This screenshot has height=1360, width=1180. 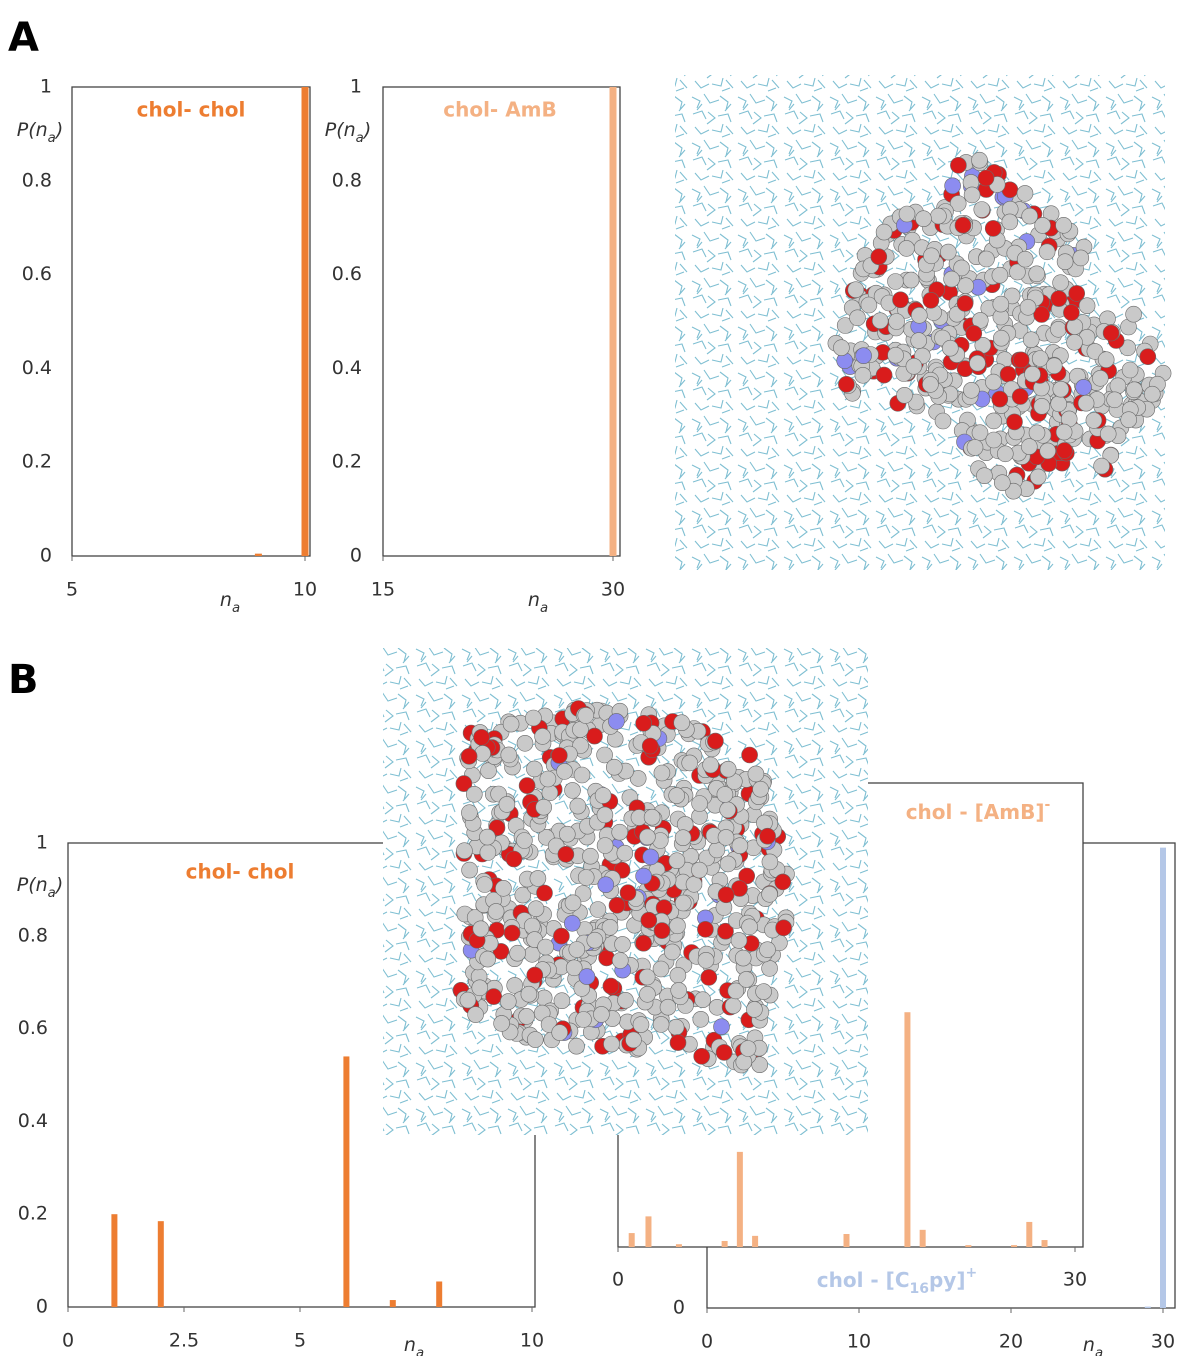 I want to click on x-tick-label: 30, so click(x=613, y=590).